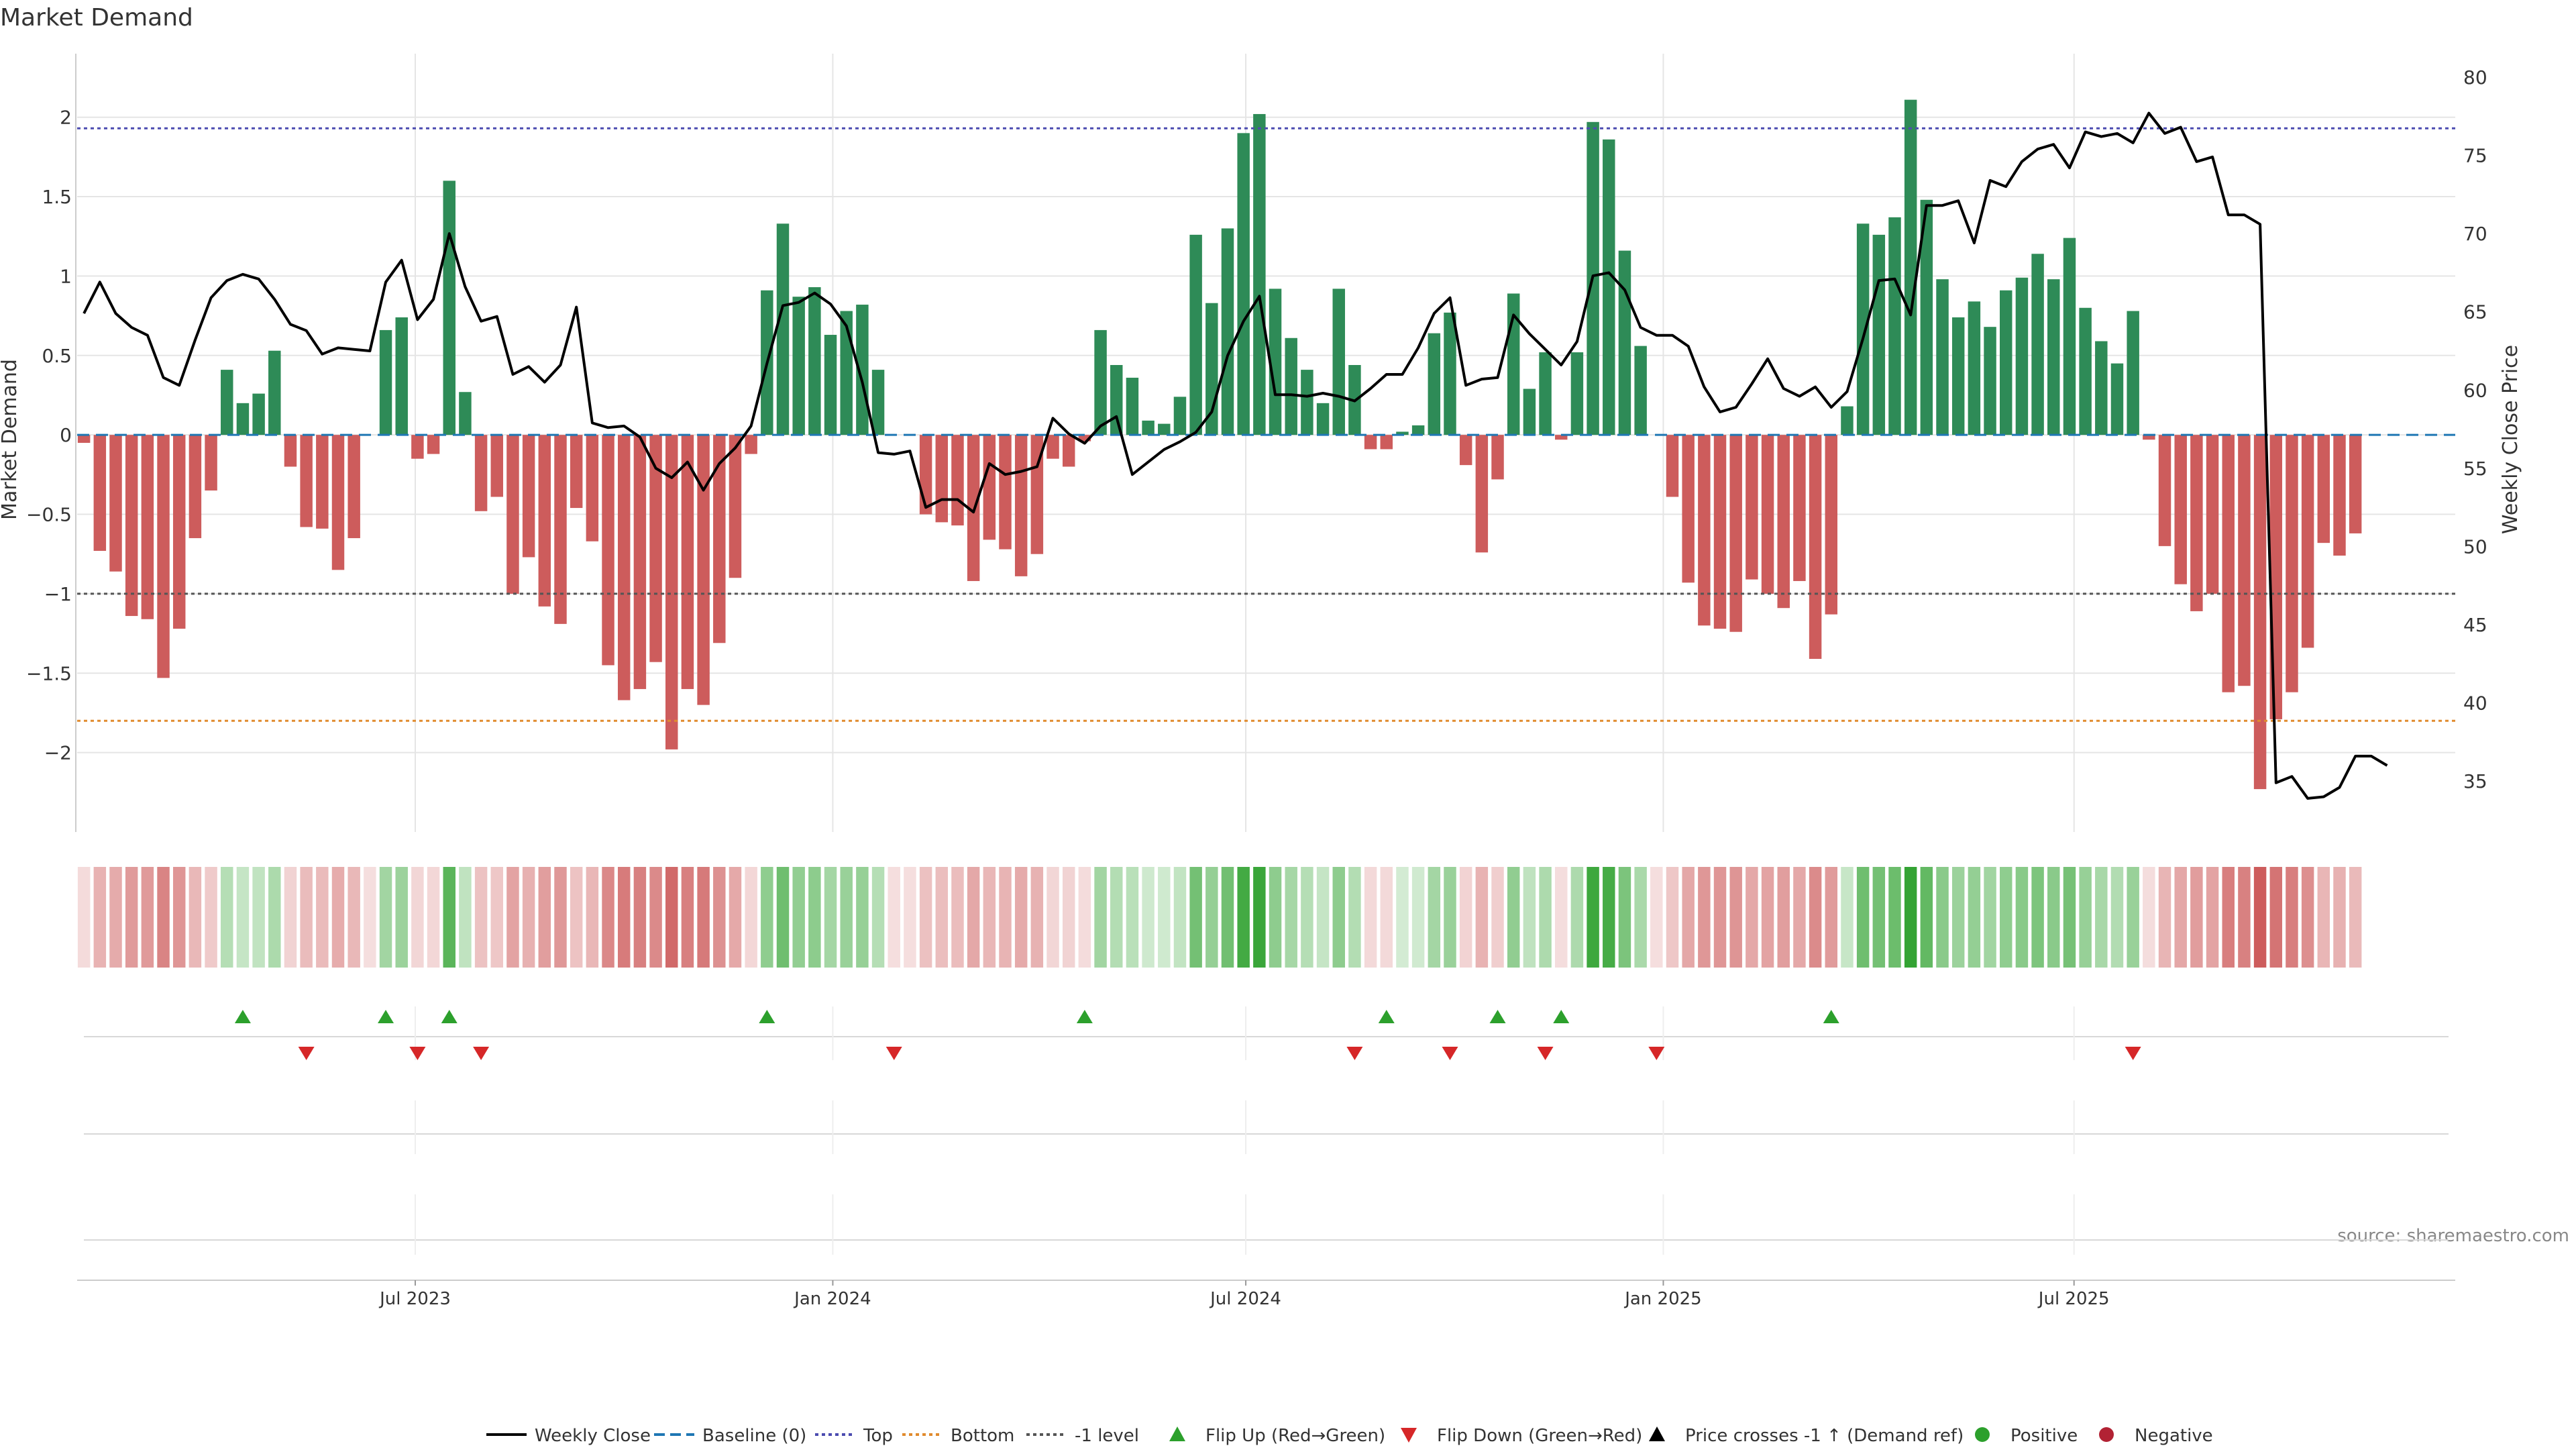 The width and height of the screenshot is (2576, 1452). What do you see at coordinates (2475, 704) in the screenshot?
I see `y2-tick-label: 40` at bounding box center [2475, 704].